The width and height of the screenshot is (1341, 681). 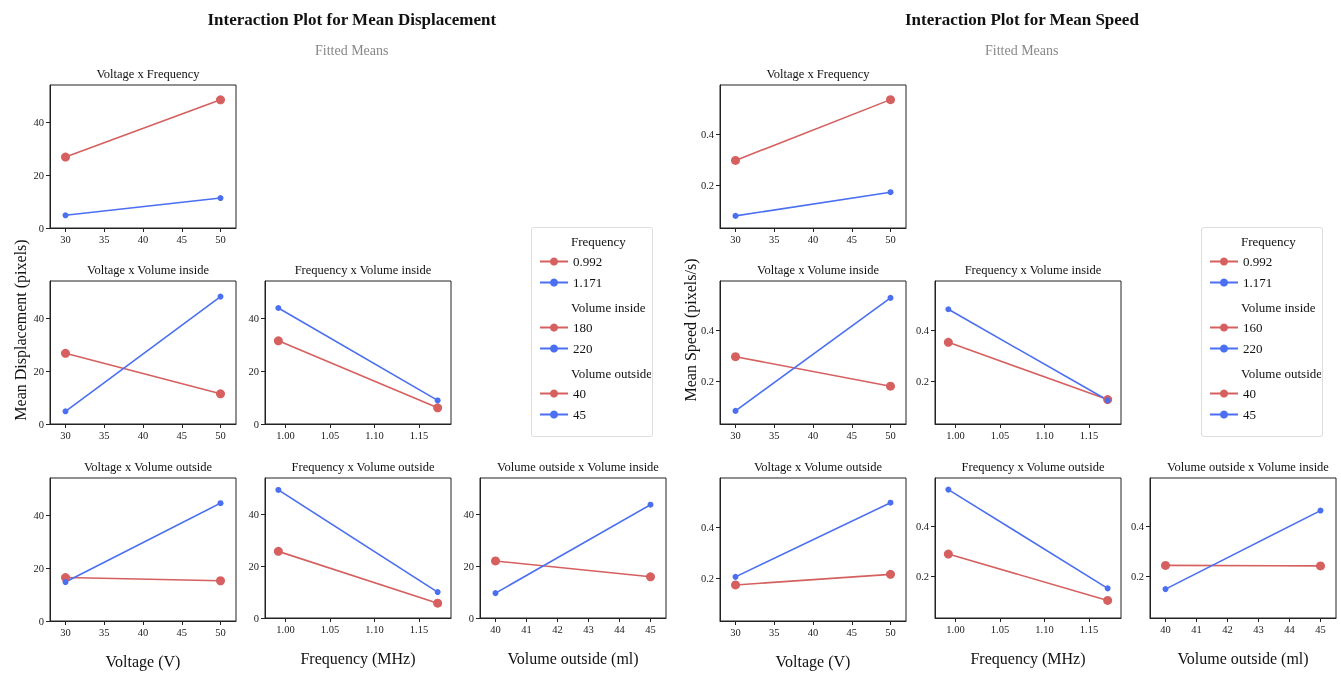 I want to click on x-tick-label: 1.10, so click(x=374, y=435).